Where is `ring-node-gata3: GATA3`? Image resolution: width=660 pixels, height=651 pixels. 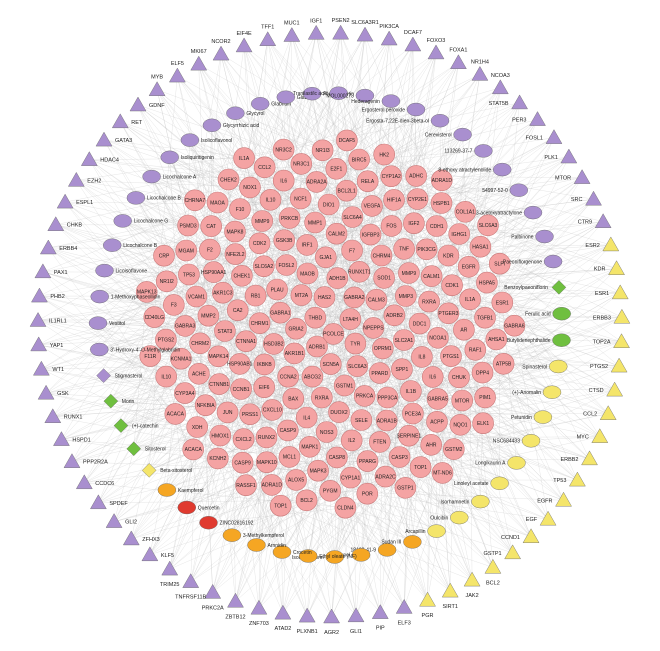
ring-node-gata3: GATA3 is located at coordinates (114, 139).